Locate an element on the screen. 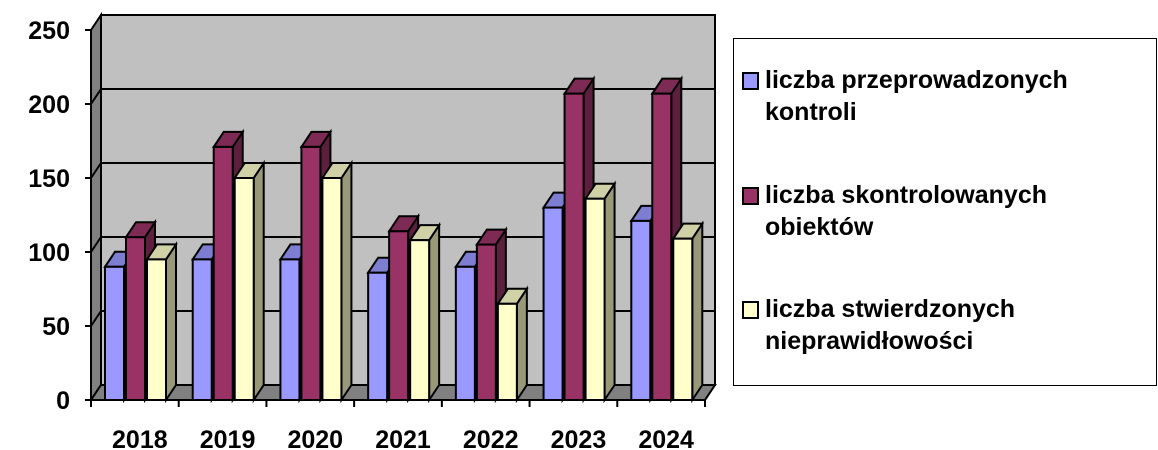  x-category-label: 2023 is located at coordinates (579, 438).